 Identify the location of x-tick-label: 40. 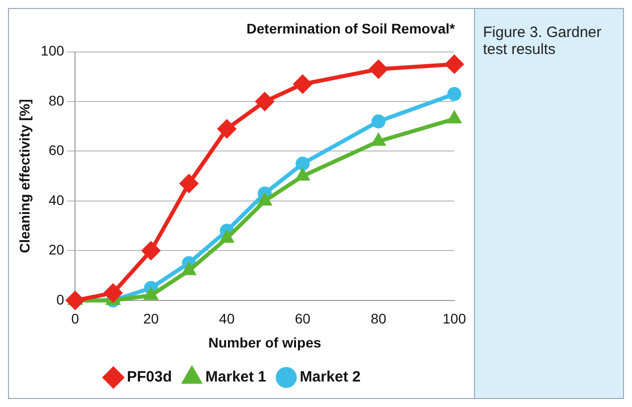
(227, 318).